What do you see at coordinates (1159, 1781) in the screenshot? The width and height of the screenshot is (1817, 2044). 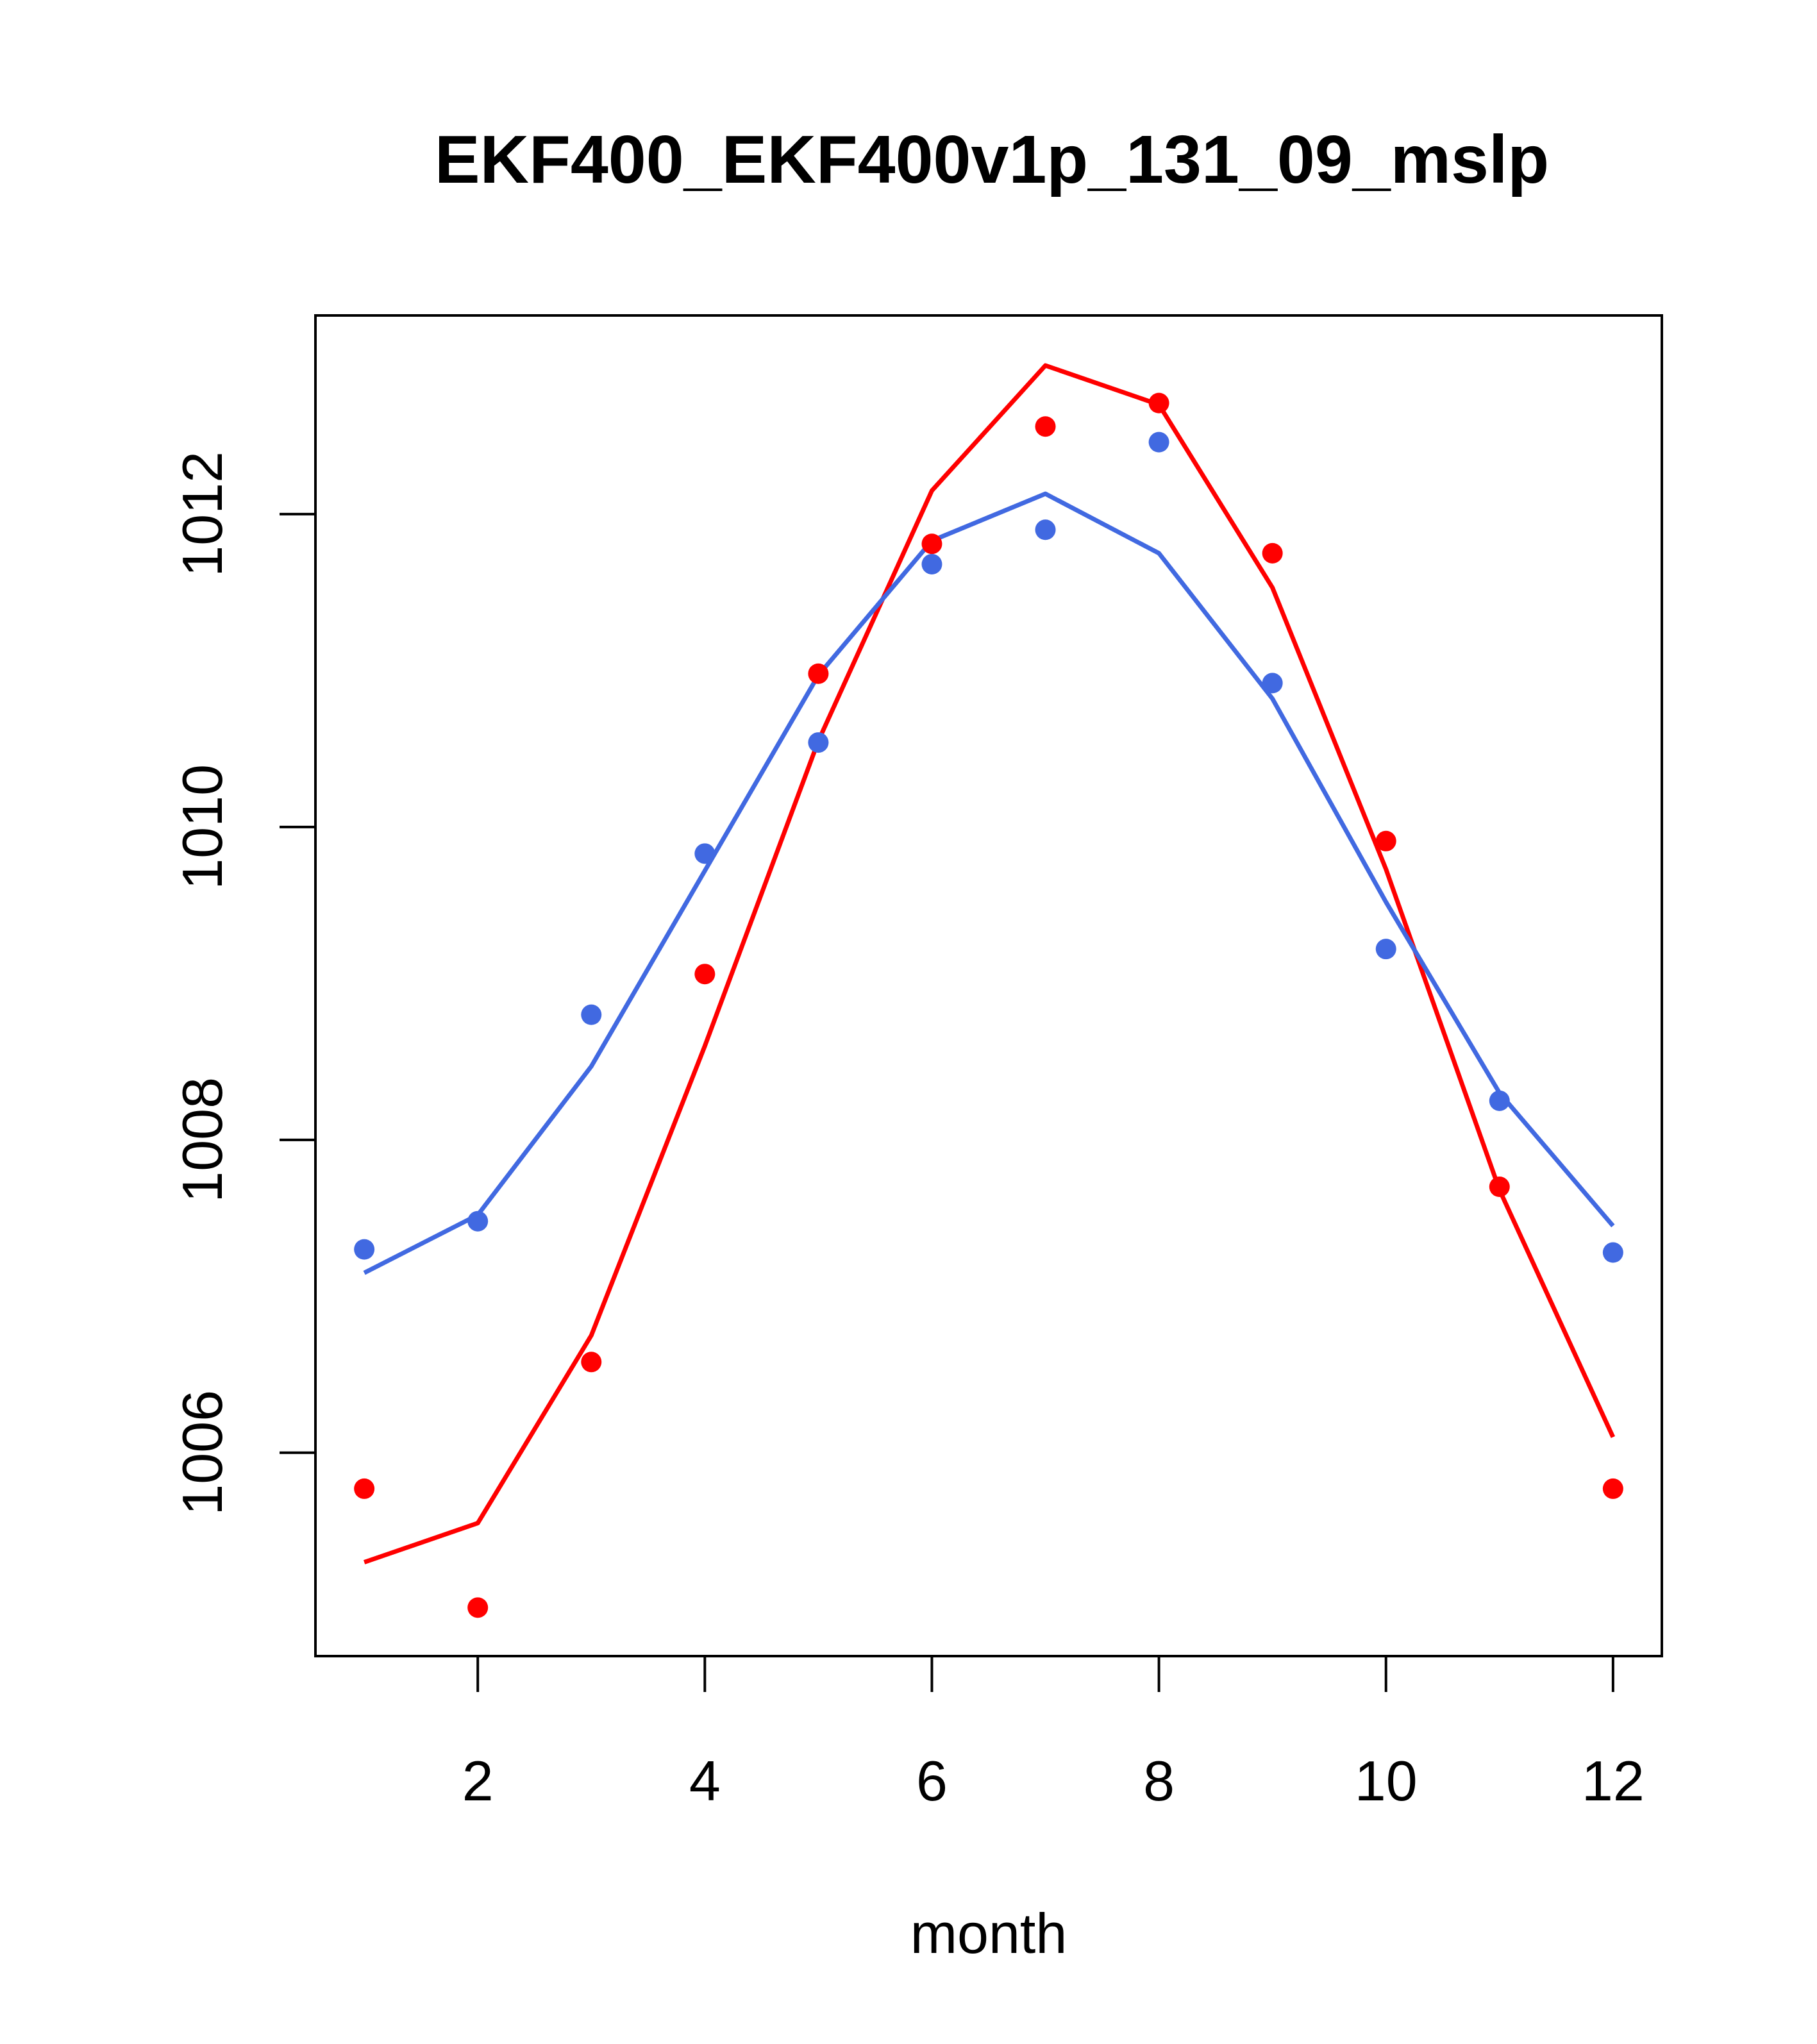 I see `x-tick-label: 8` at bounding box center [1159, 1781].